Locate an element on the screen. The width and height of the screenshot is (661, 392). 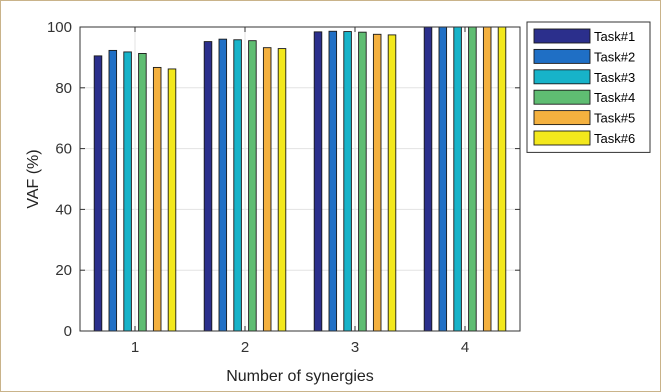
x-tick-label: 4 is located at coordinates (465, 347).